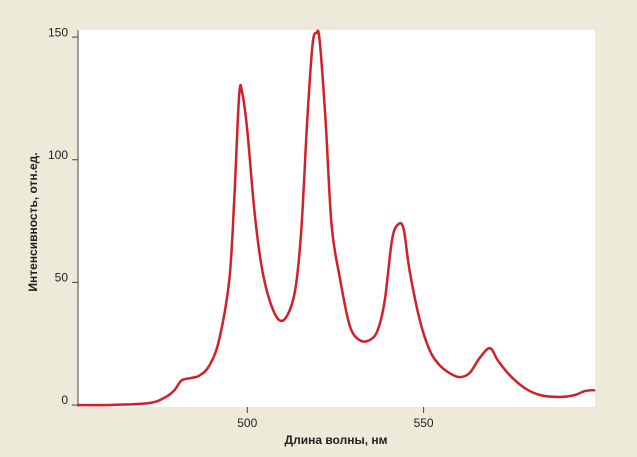 This screenshot has height=457, width=637. What do you see at coordinates (336, 440) in the screenshot?
I see `x-axis-label: Длина волны, нм` at bounding box center [336, 440].